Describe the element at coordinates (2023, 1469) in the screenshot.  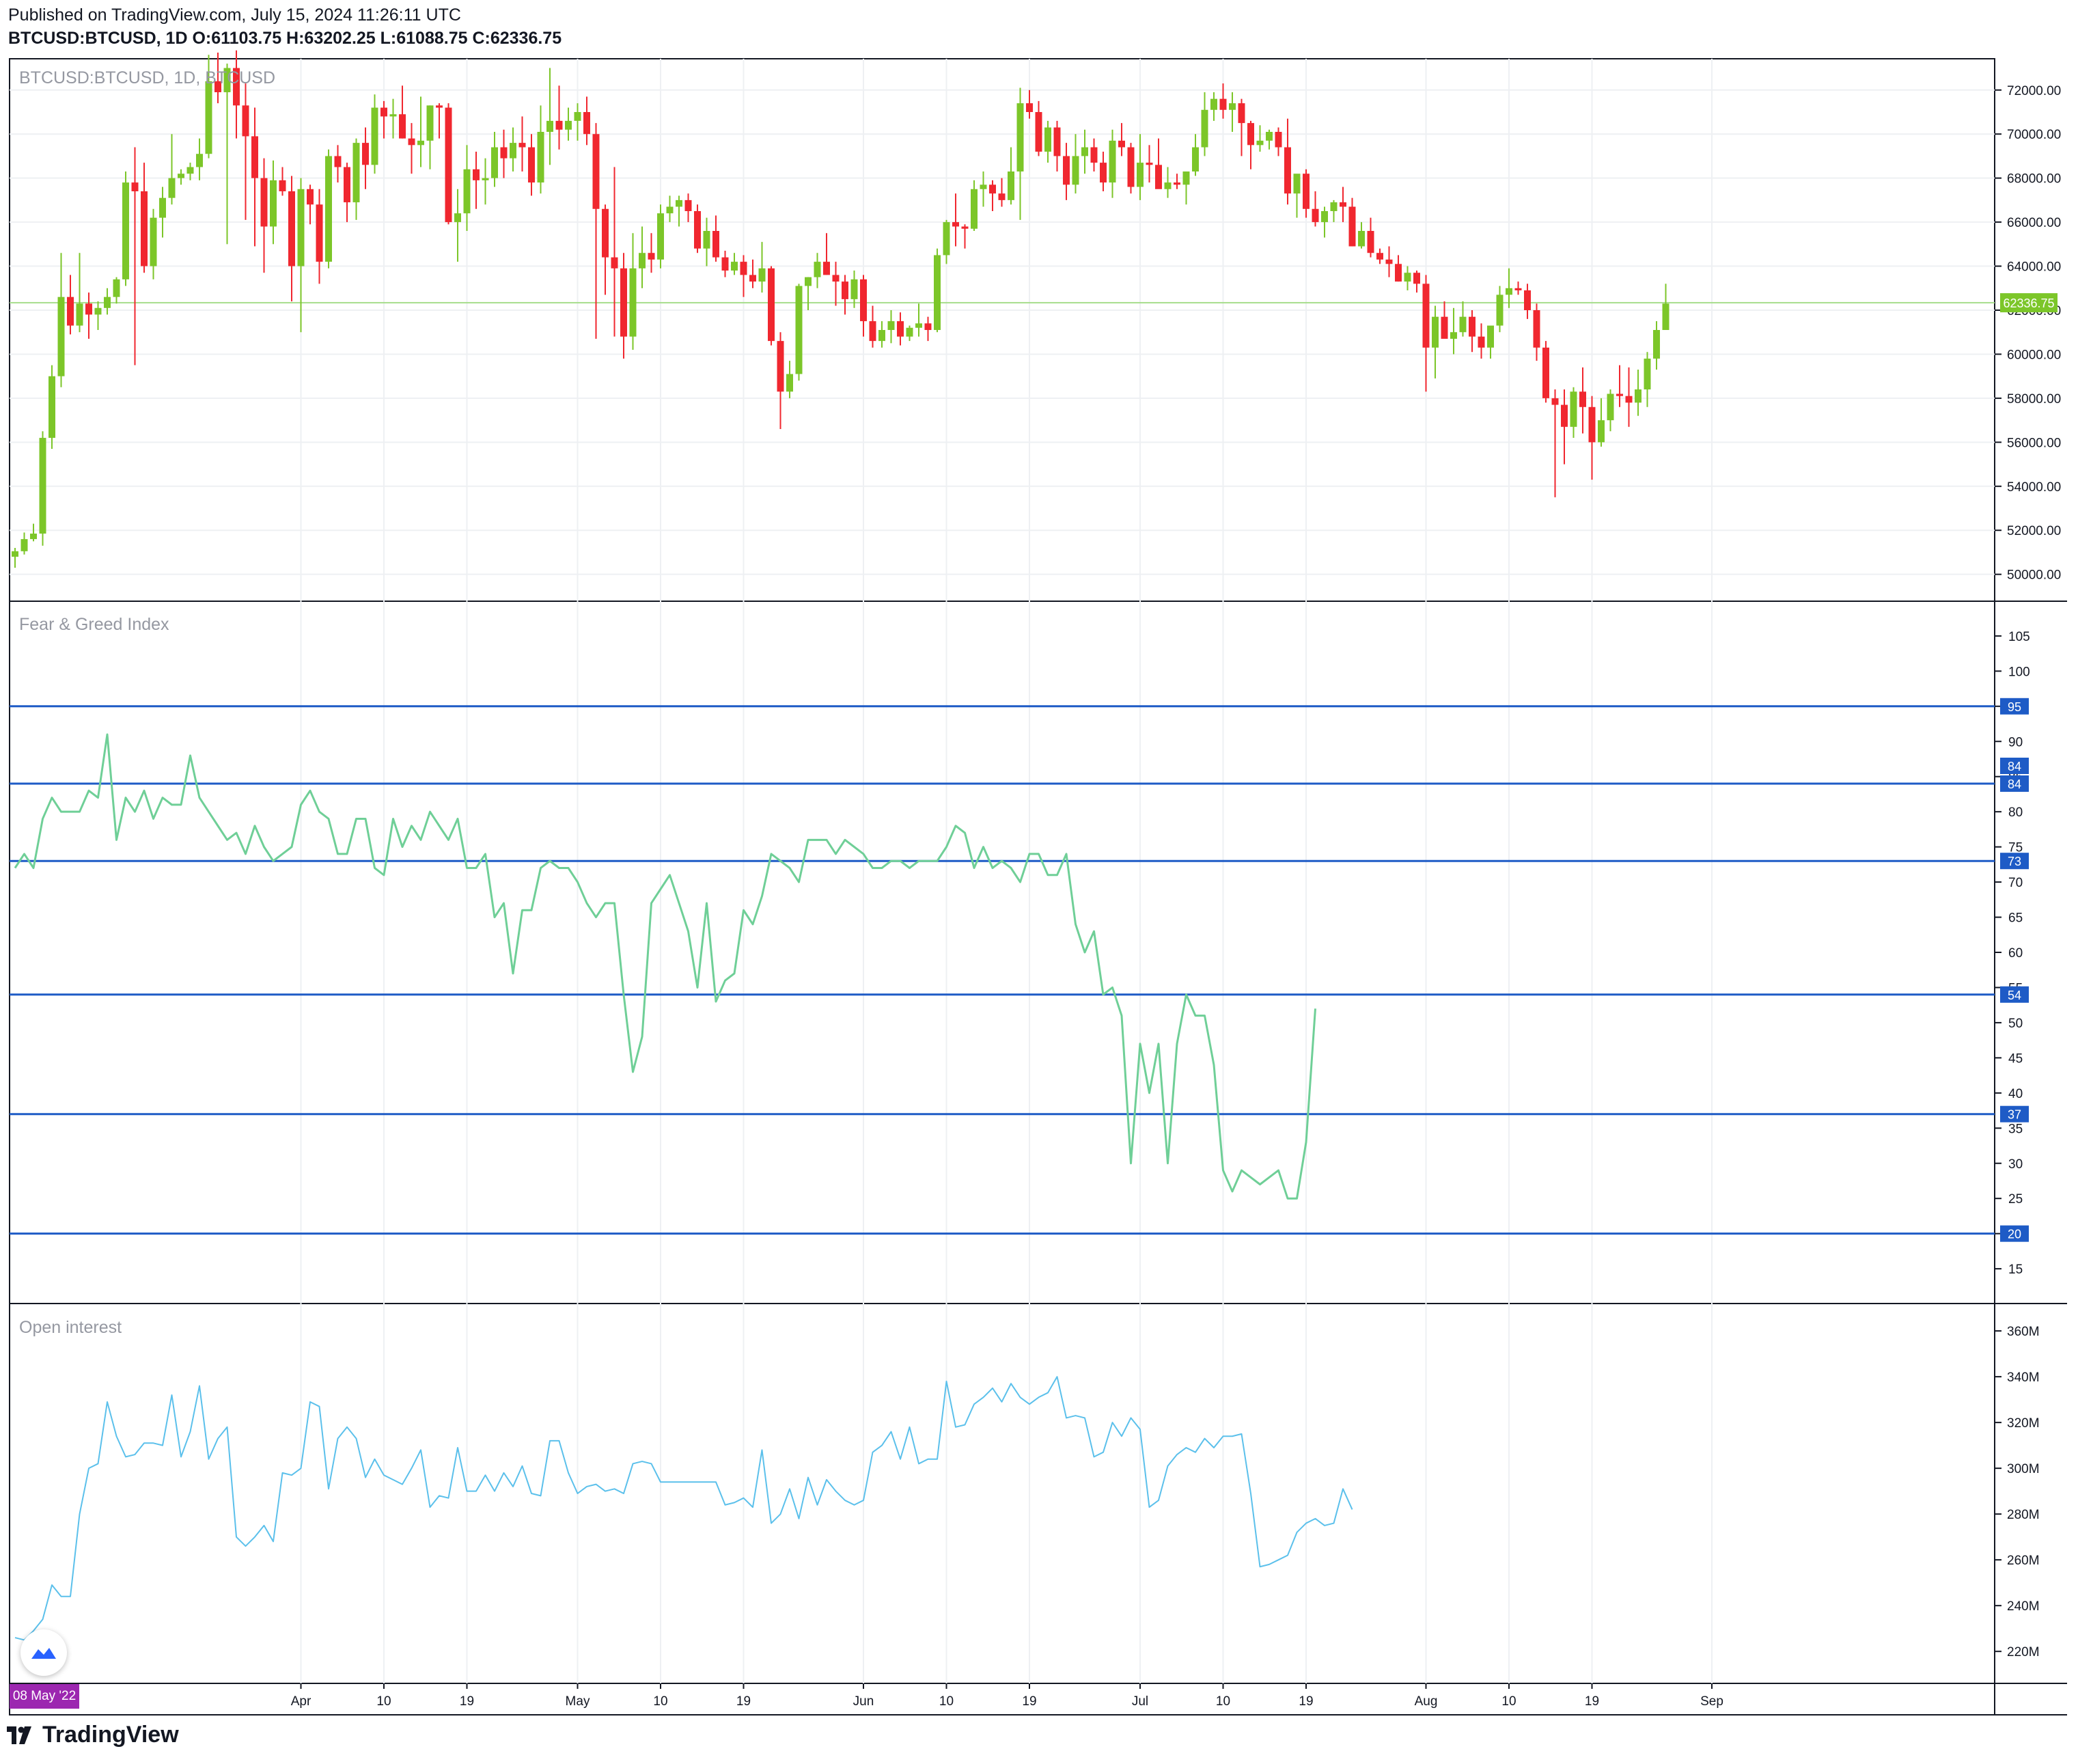
I see `oi-tick-label: 300M` at that location.